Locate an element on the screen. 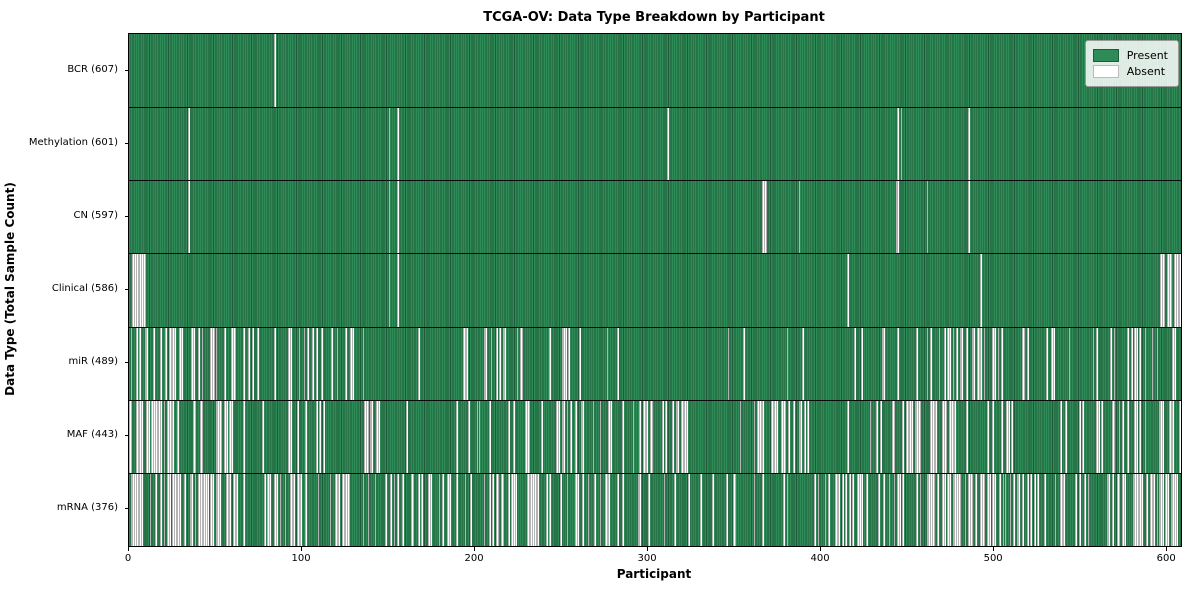 This screenshot has width=1200, height=600. row-Clinical is located at coordinates (655, 290).